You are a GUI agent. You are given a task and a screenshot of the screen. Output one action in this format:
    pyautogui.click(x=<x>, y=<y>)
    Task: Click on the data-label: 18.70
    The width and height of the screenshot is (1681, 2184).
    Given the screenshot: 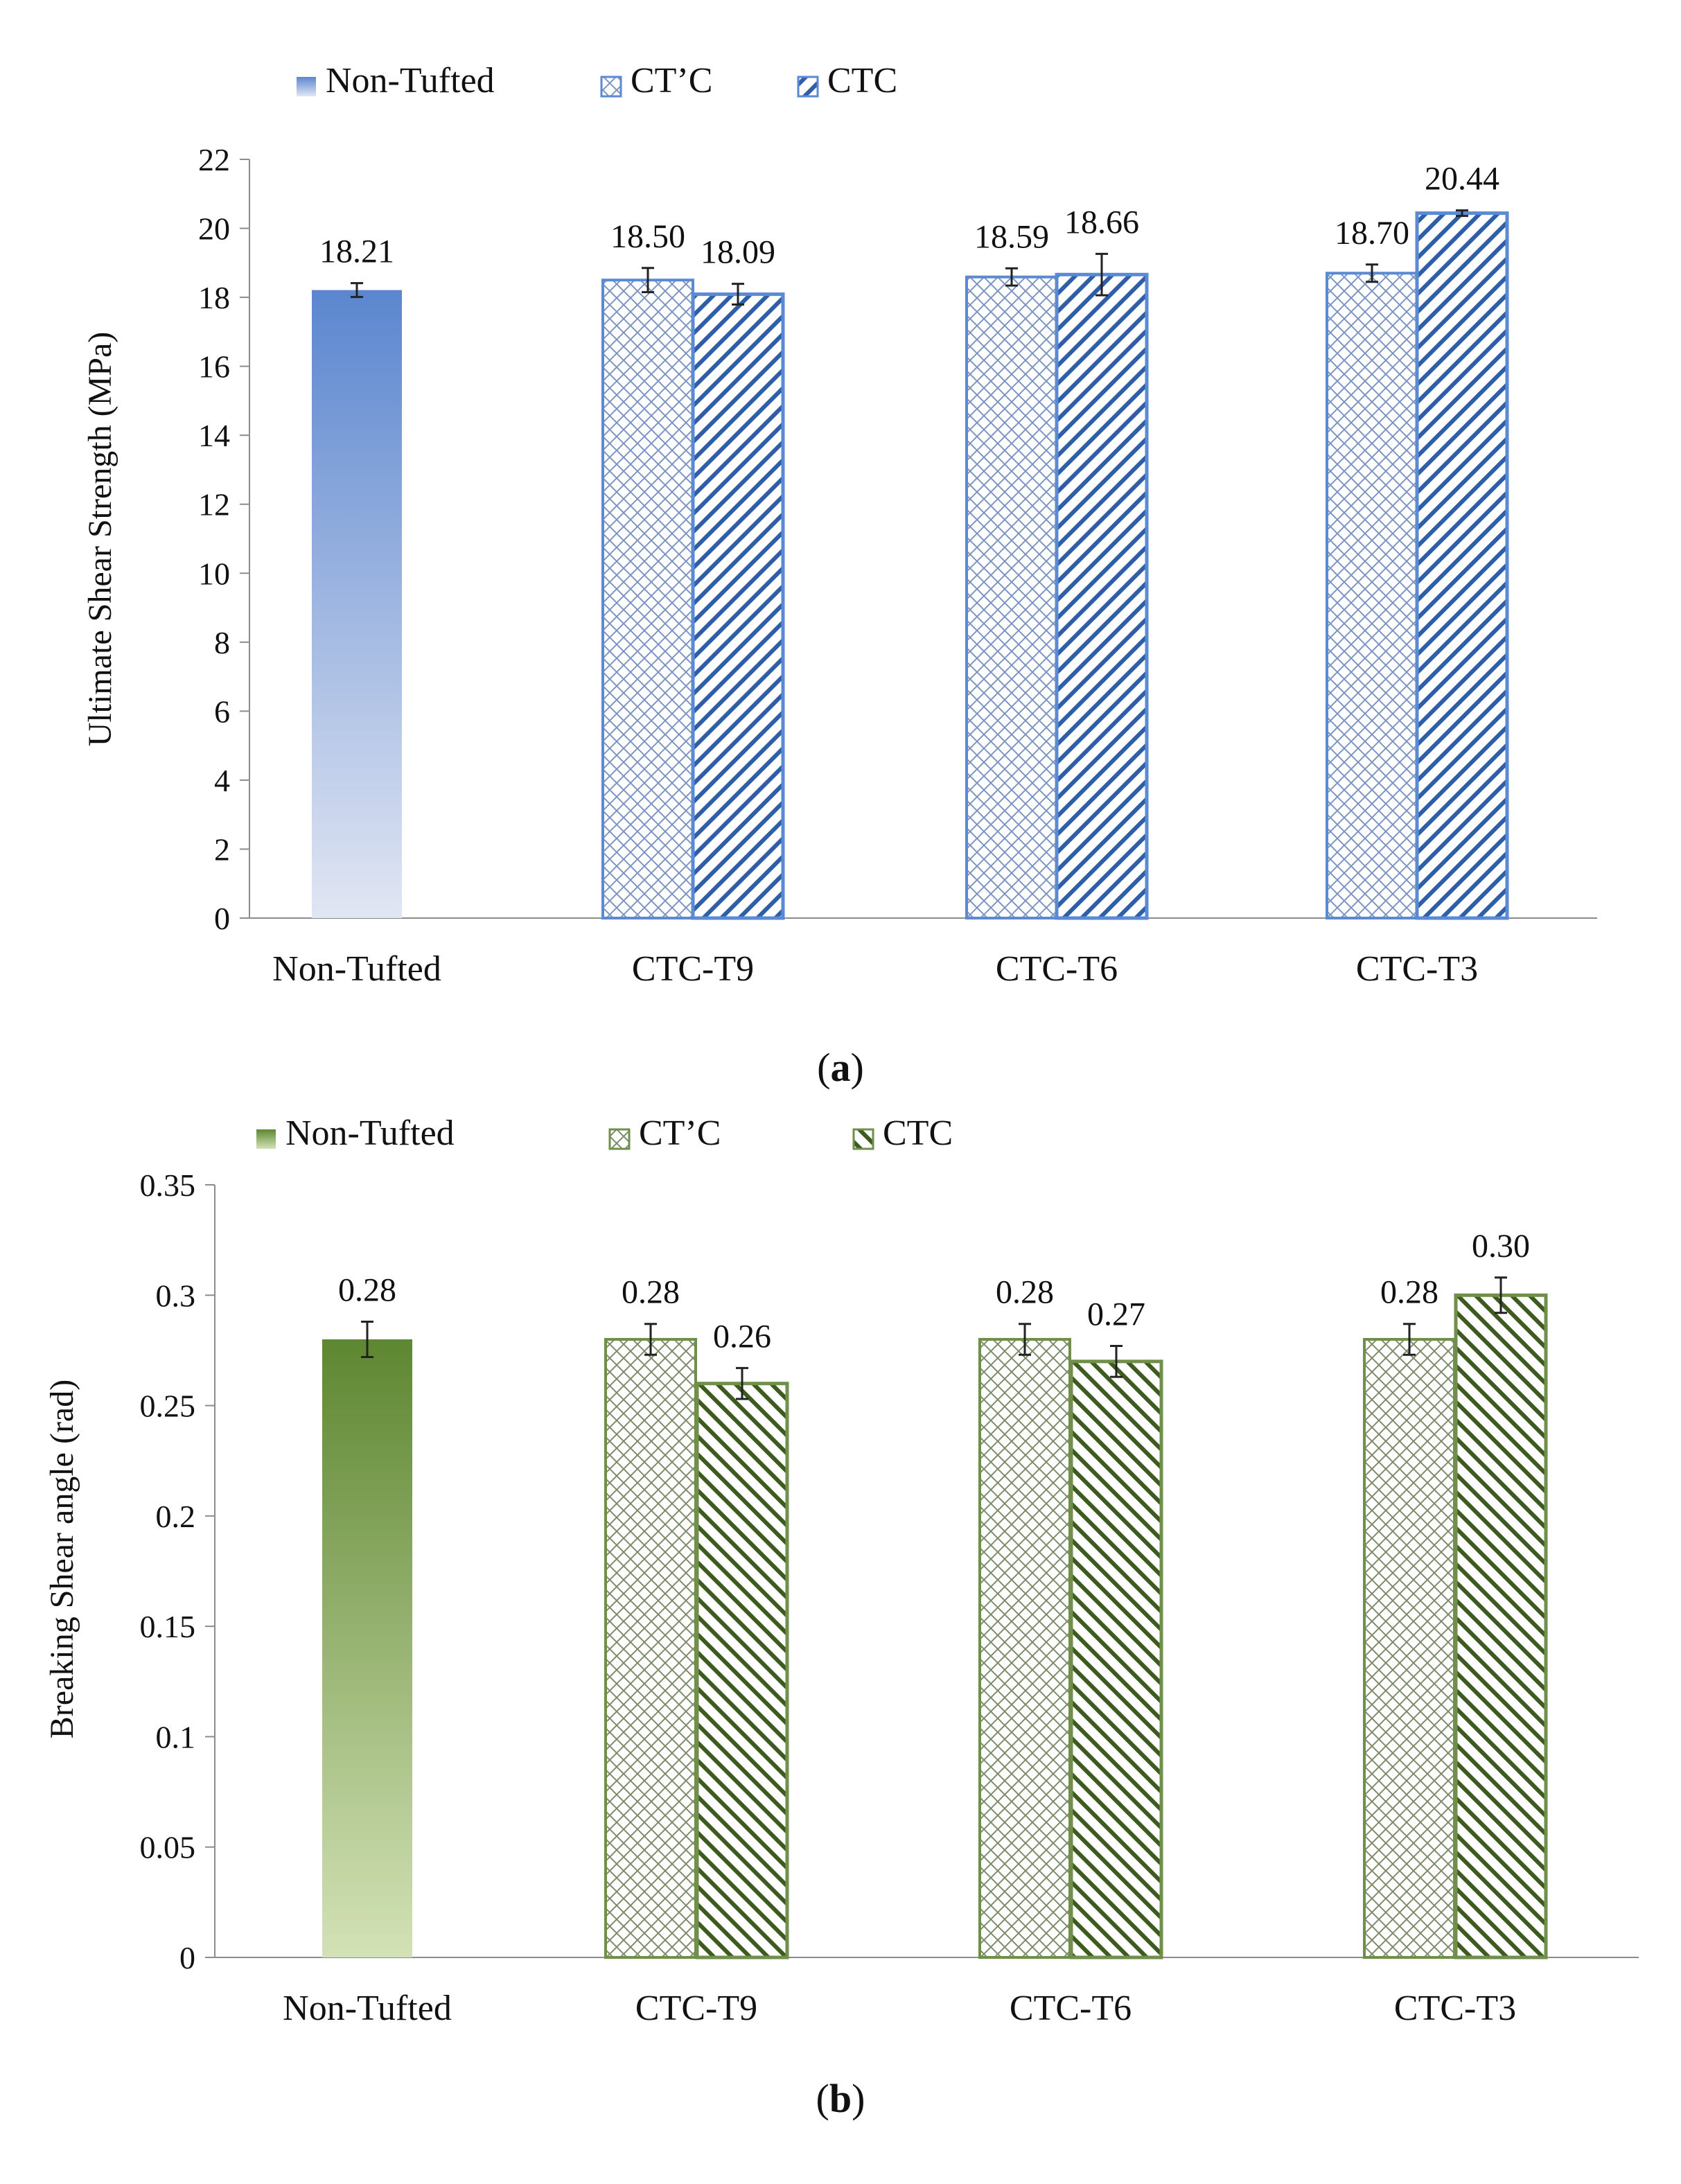 What is the action you would take?
    pyautogui.click(x=1372, y=233)
    